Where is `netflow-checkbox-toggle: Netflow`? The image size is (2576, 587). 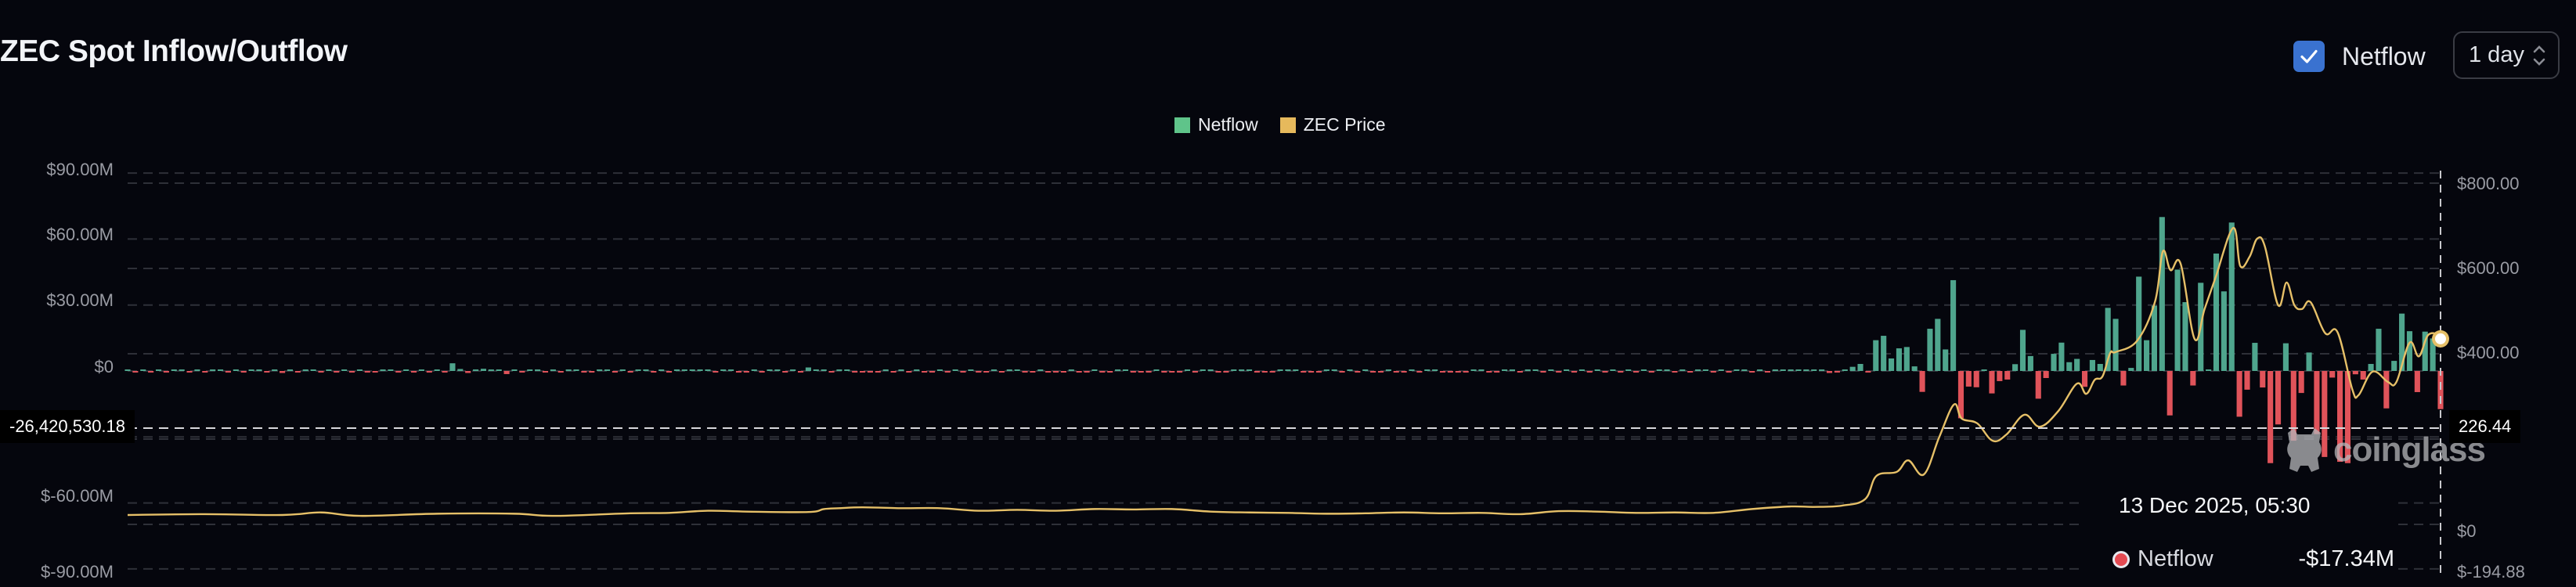 netflow-checkbox-toggle: Netflow is located at coordinates (2359, 56).